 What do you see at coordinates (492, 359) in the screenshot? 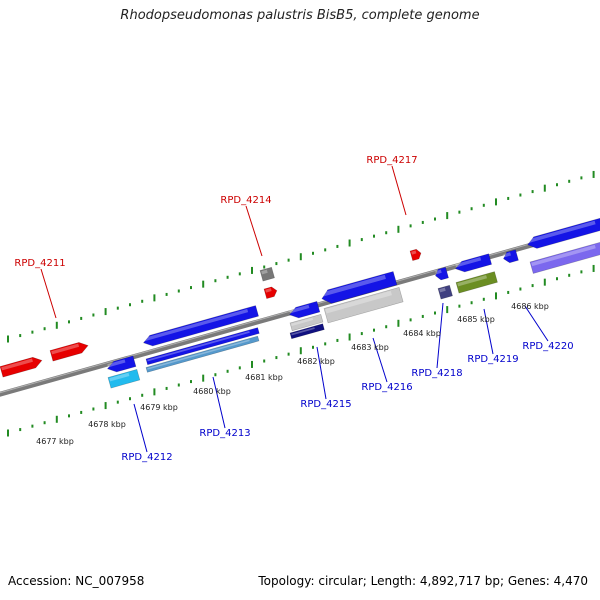
I see `gene-label: RPD_4219` at bounding box center [492, 359].